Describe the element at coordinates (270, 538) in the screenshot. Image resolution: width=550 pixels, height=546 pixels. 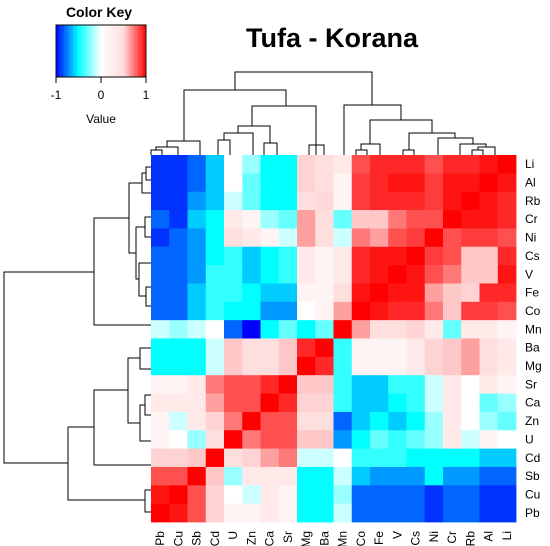
I see `column-label: Ca` at that location.